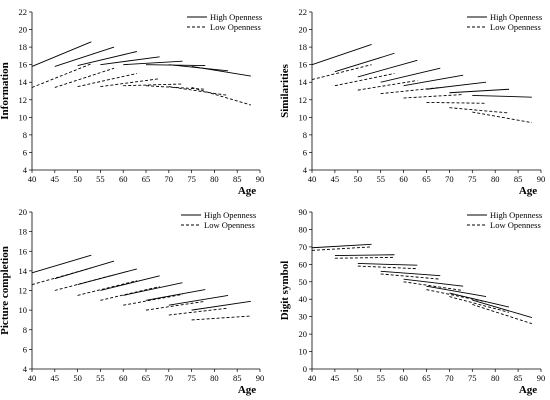 This screenshot has width=550, height=400. What do you see at coordinates (303, 82) in the screenshot?
I see `chart-2-y-tick-label: 14` at bounding box center [303, 82].